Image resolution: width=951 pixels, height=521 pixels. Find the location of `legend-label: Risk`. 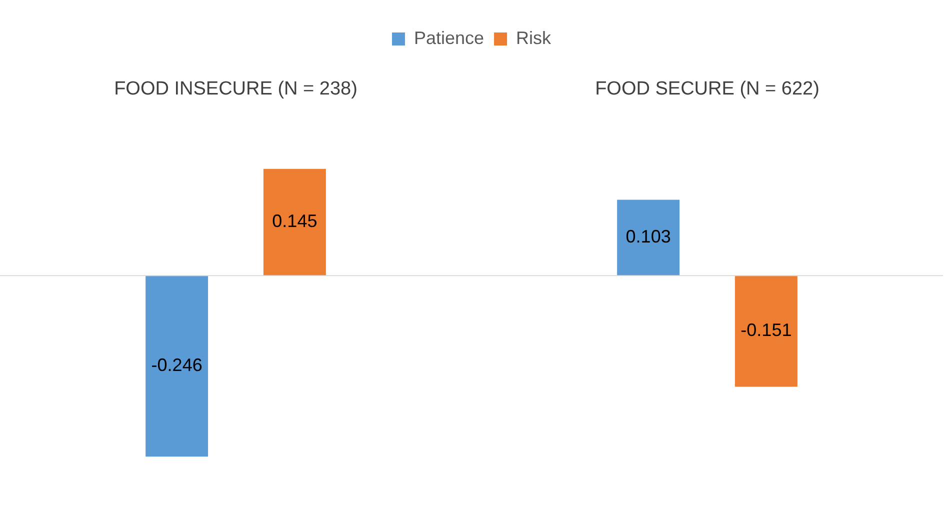

legend-label: Risk is located at coordinates (534, 38).